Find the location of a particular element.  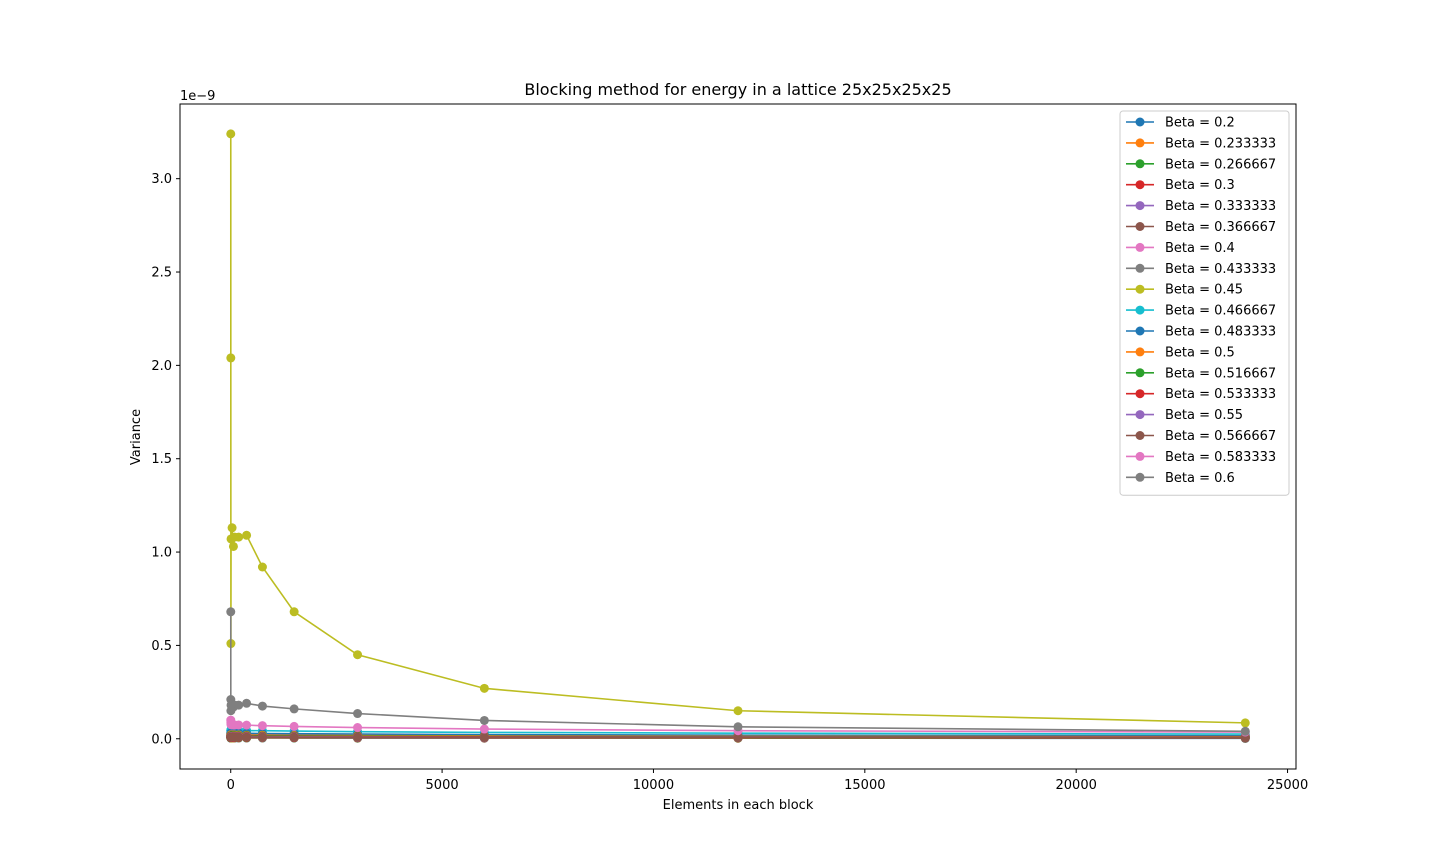

legend-item: Beta = 0.533333 is located at coordinates (1201, 394).